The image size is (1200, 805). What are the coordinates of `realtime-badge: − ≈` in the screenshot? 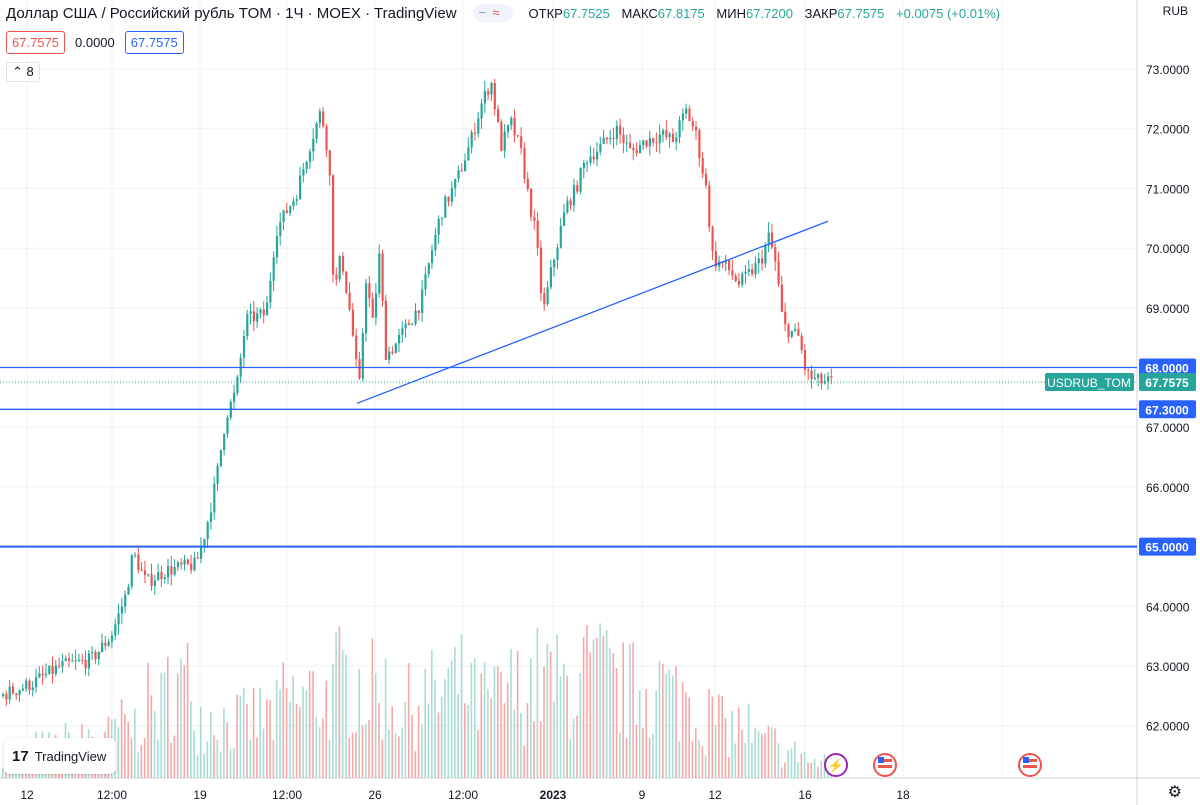 It's located at (492, 13).